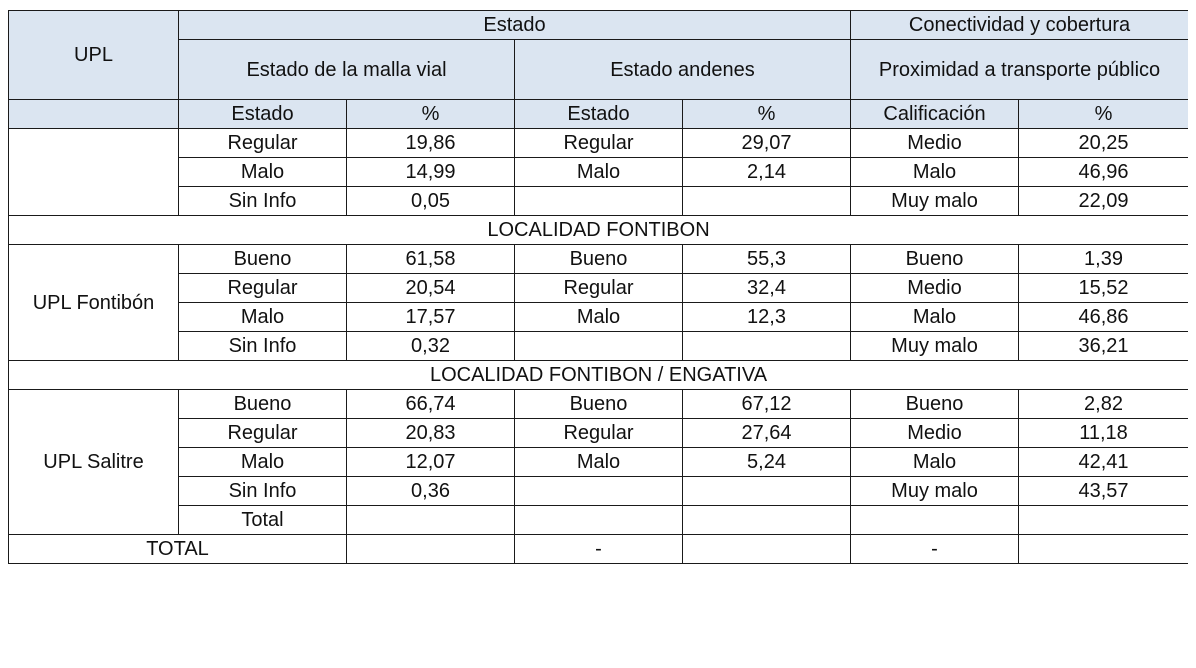  I want to click on table-row: Sin Info 0,36 Muy malo 43,57, so click(598, 491).